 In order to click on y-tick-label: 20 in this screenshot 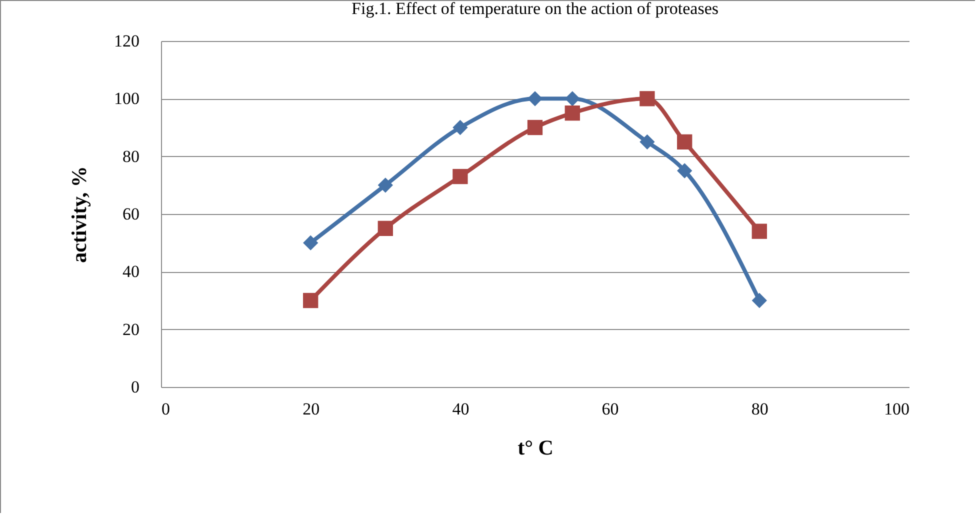, I will do `click(131, 329)`.